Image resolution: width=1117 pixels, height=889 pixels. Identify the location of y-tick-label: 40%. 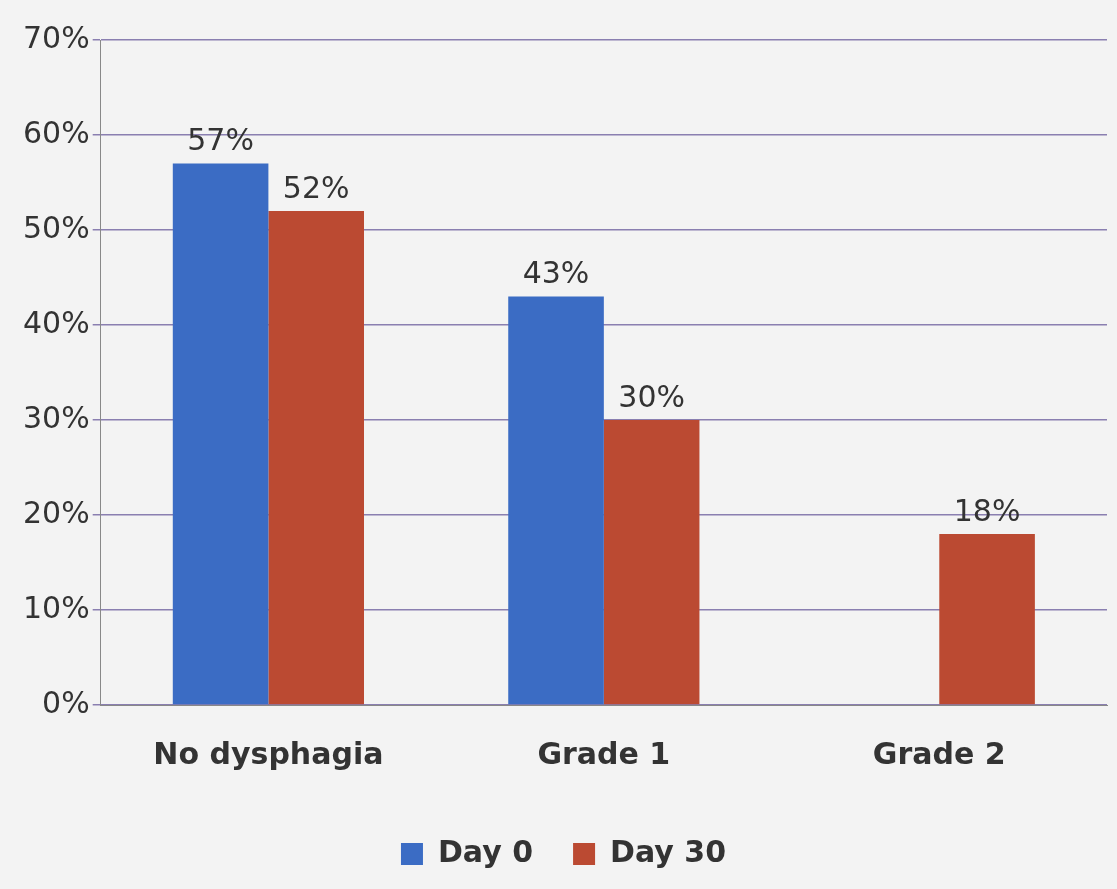
(56, 322).